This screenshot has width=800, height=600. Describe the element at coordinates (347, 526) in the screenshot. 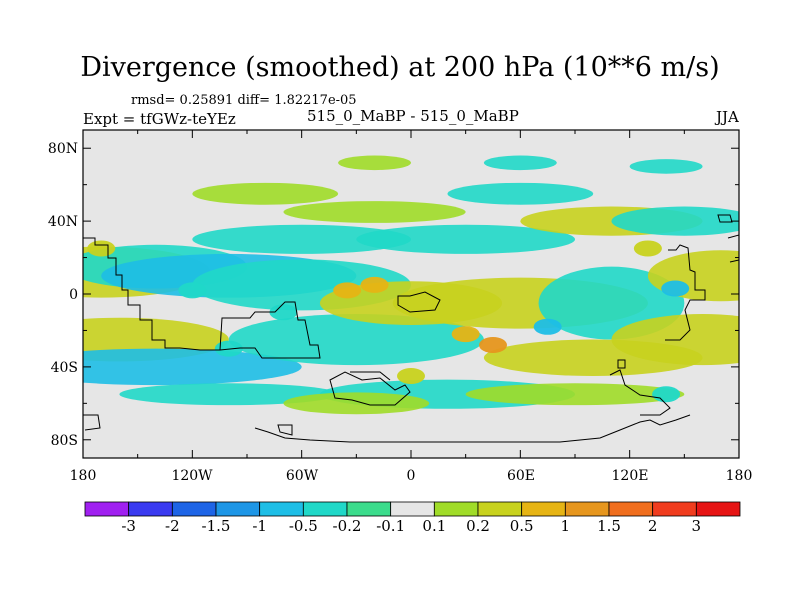

I see `colorbar-label: -0.2` at that location.